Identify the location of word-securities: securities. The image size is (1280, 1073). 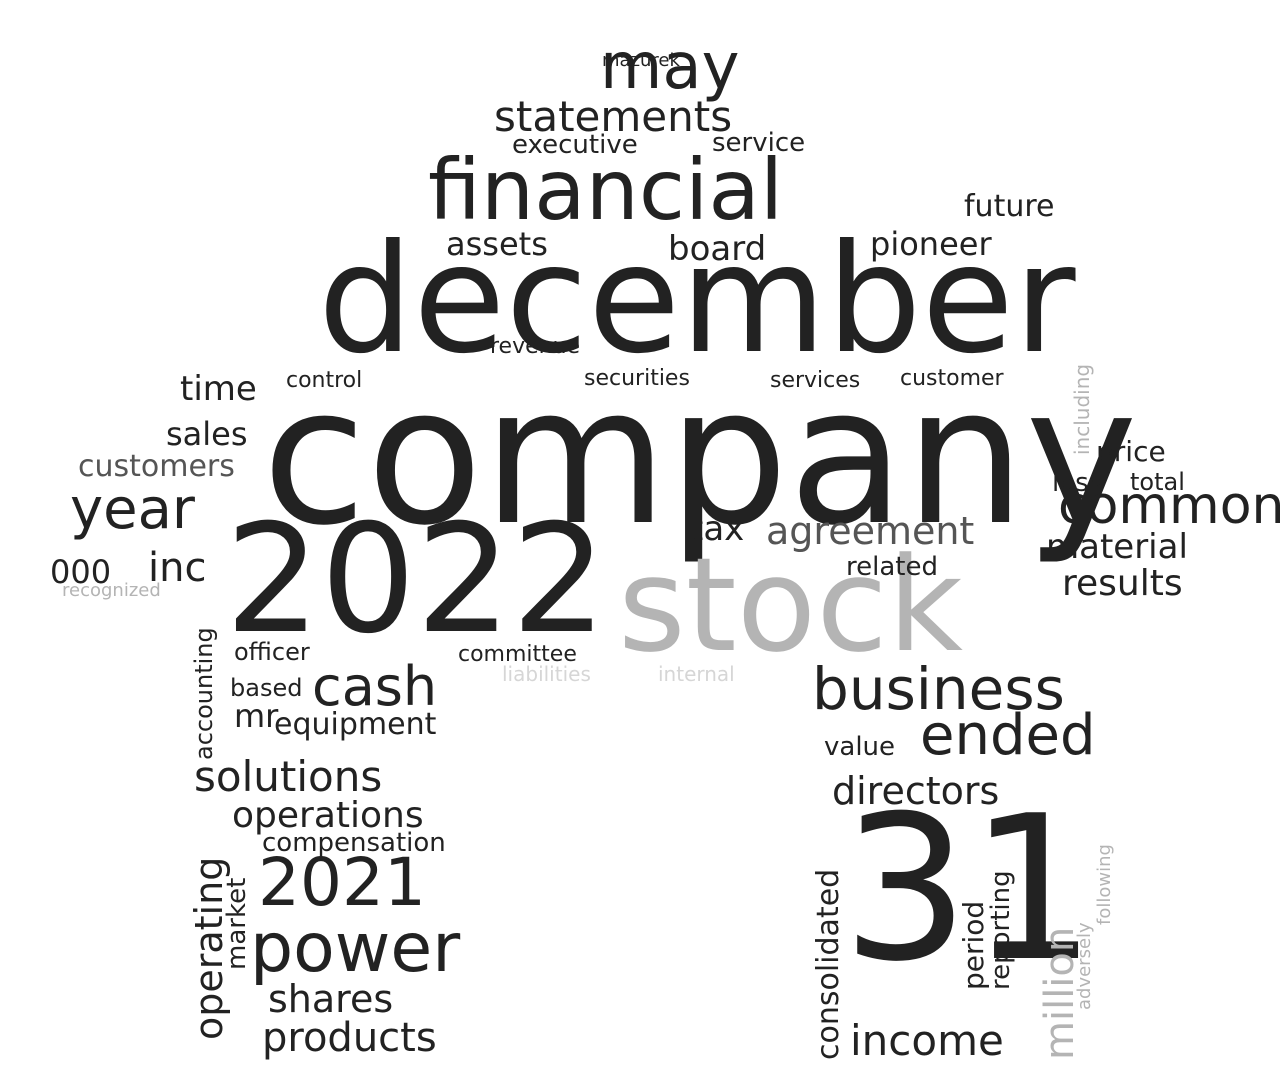
(637, 378).